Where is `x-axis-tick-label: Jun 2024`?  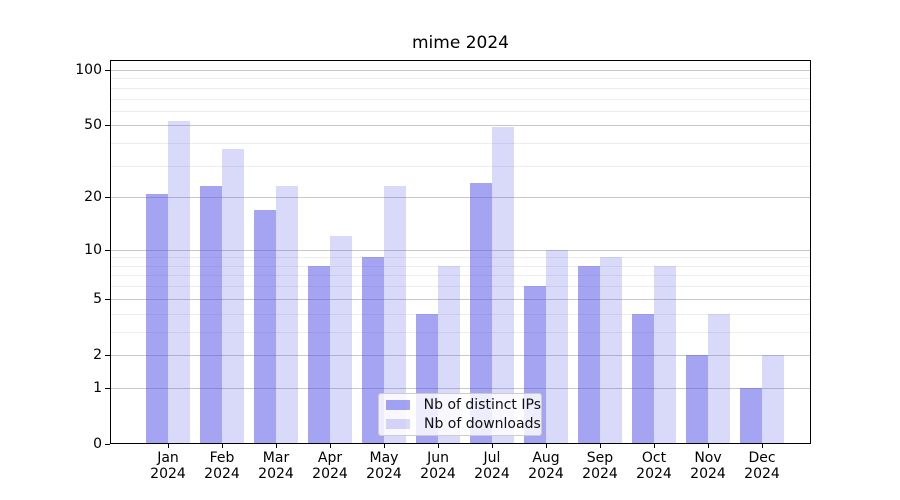
x-axis-tick-label: Jun 2024 is located at coordinates (438, 466).